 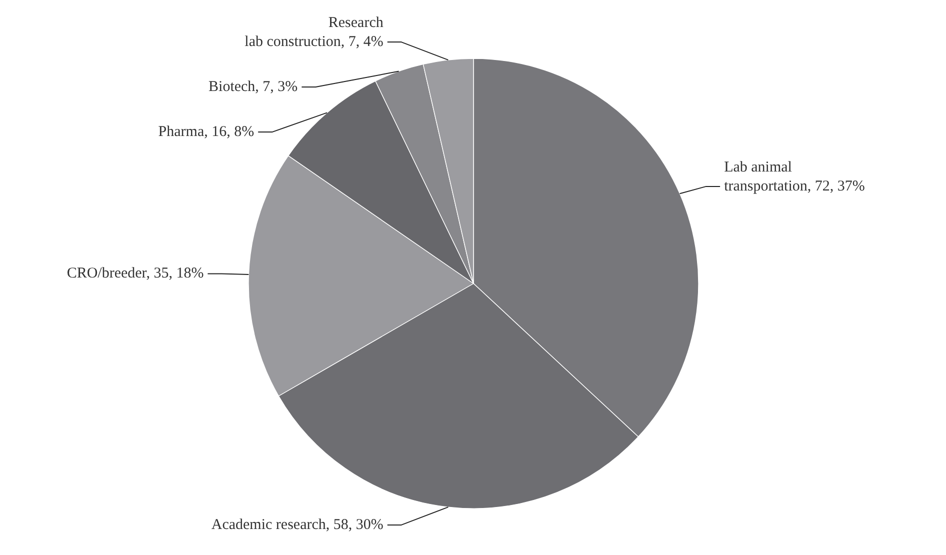 I want to click on slice-label: CRO/breeder, 35, 18%, so click(x=135, y=274).